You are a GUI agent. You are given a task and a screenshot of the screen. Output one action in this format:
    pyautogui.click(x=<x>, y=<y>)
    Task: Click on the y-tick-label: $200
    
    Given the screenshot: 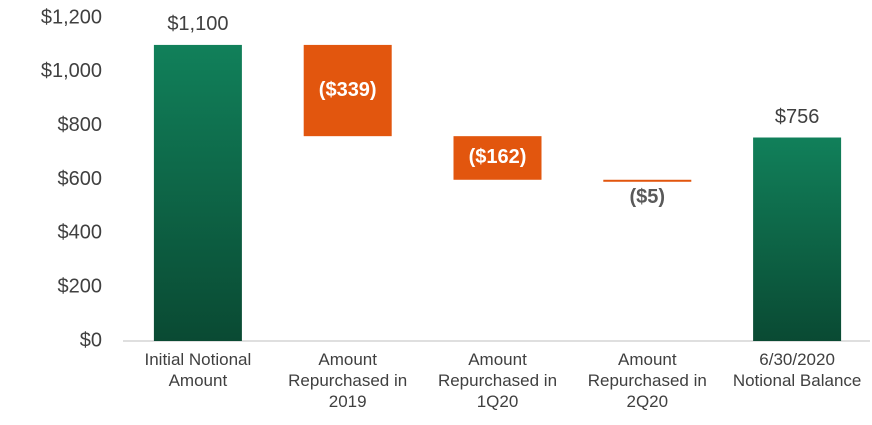 What is the action you would take?
    pyautogui.click(x=80, y=286)
    